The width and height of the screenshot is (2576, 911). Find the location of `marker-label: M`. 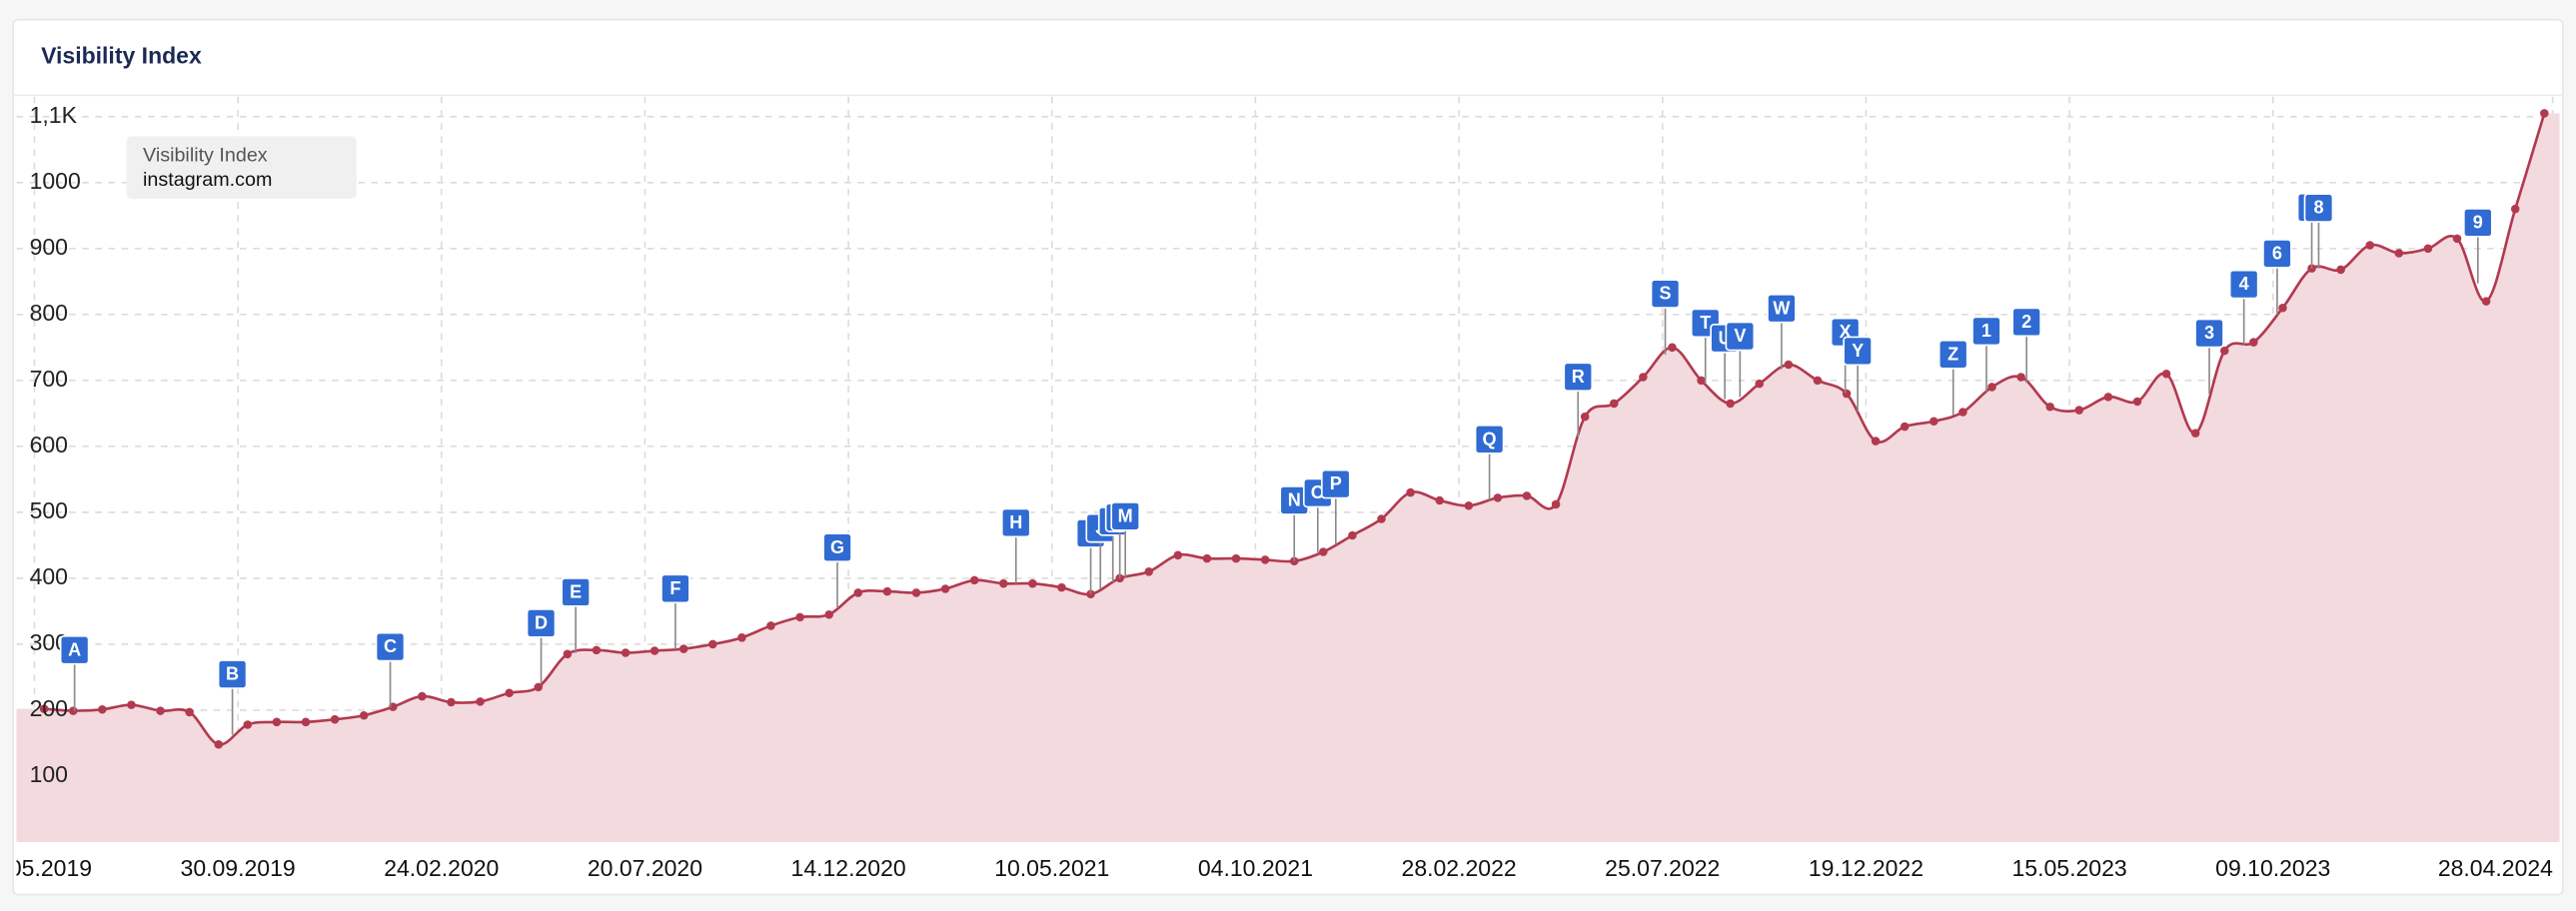

marker-label: M is located at coordinates (1125, 515).